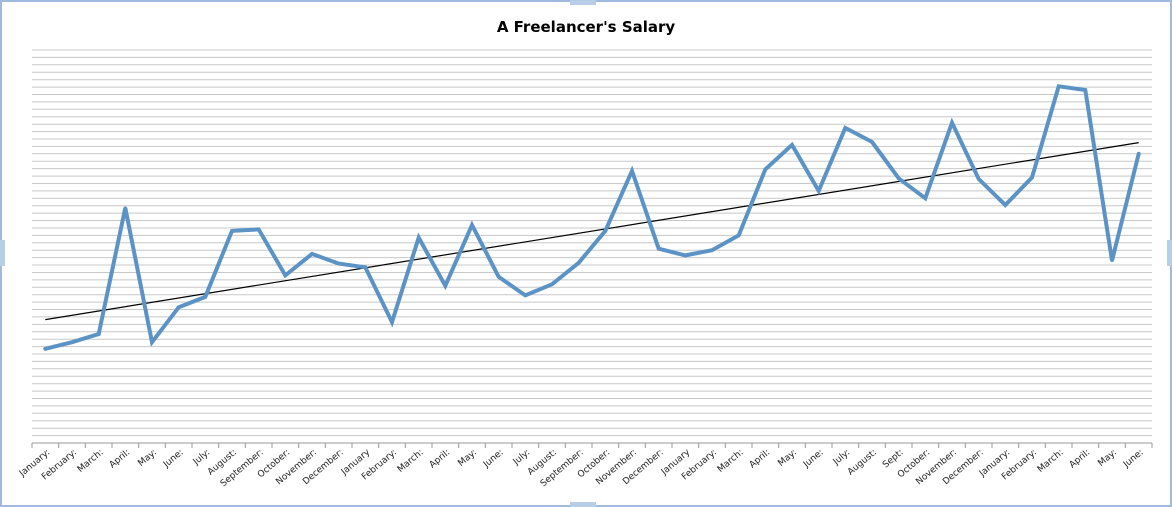  What do you see at coordinates (583, 2) in the screenshot?
I see `top-resize-handle` at bounding box center [583, 2].